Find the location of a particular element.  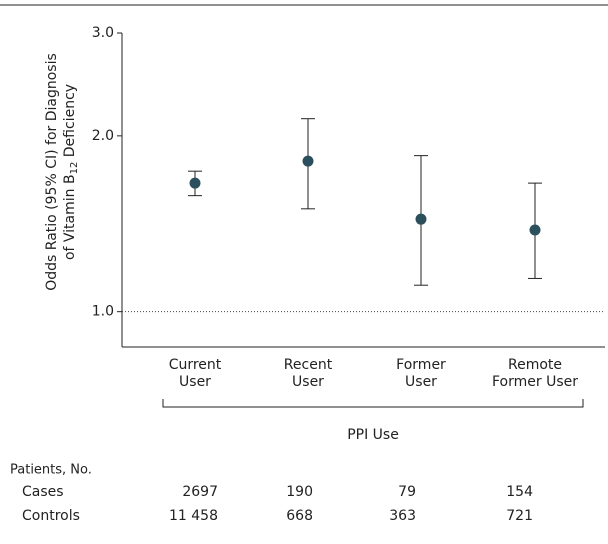

y-tick-label: 3.0 is located at coordinates (103, 33).